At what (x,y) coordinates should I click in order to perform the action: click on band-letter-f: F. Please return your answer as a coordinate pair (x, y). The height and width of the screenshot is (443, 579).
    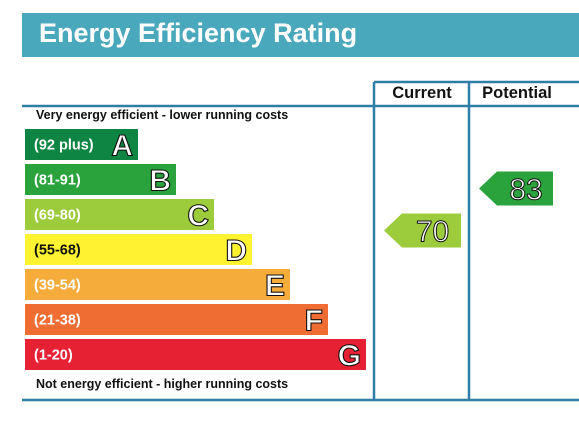
    Looking at the image, I should click on (314, 321).